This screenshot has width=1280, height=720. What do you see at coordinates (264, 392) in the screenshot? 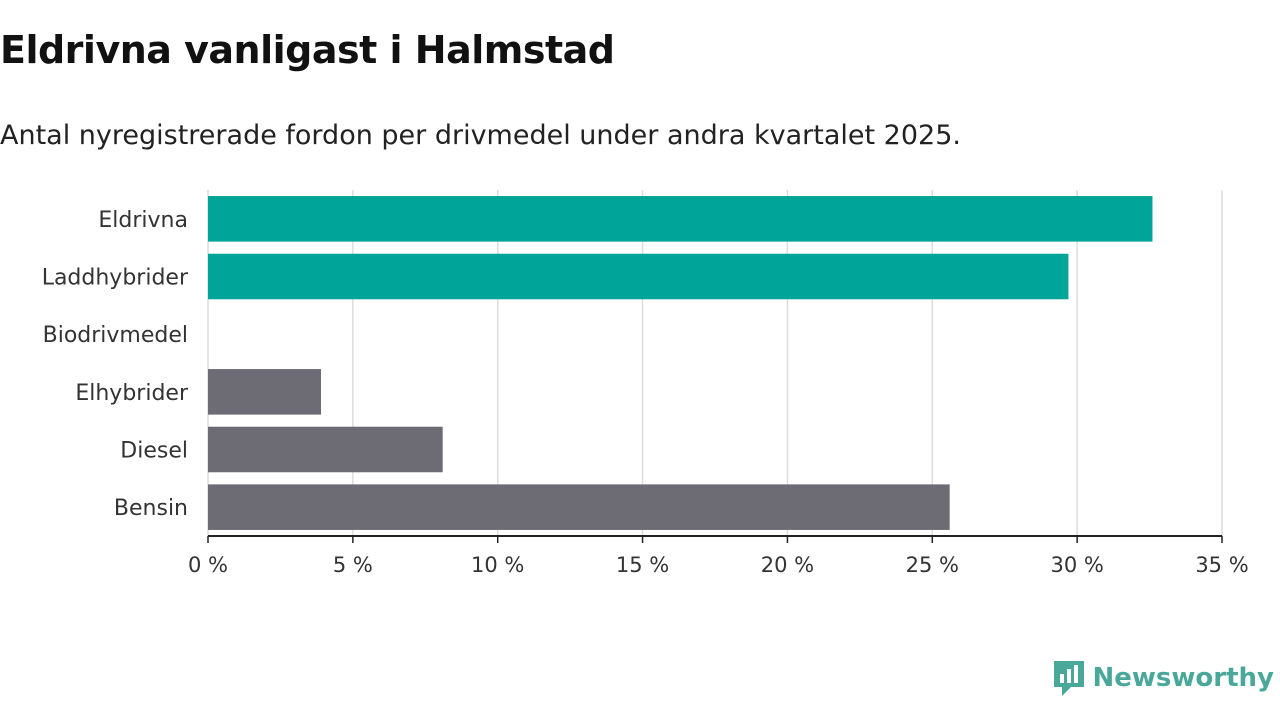
I see `bar-elhybrider` at bounding box center [264, 392].